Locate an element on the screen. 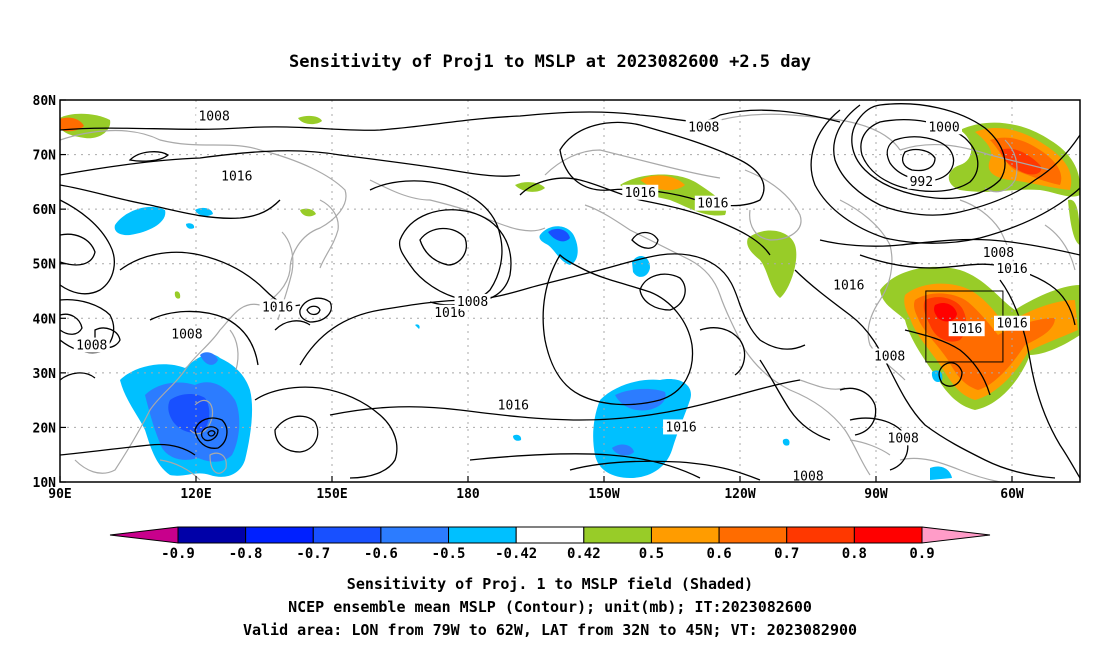  lon-tick-label: 150W is located at coordinates (603, 494).